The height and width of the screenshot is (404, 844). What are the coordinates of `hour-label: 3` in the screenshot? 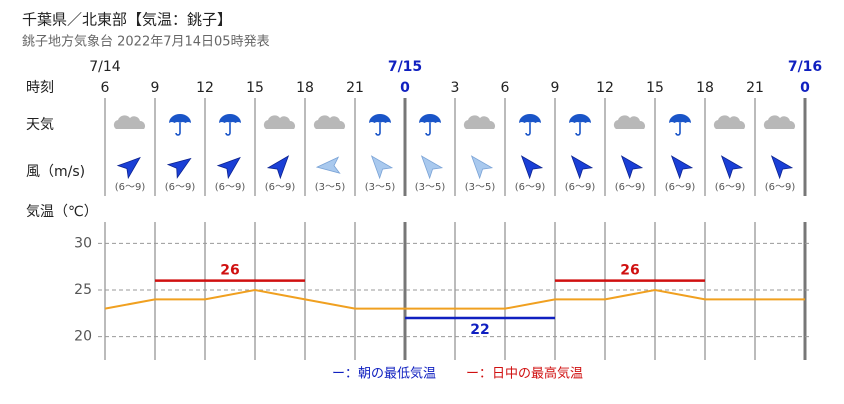 It's located at (455, 88).